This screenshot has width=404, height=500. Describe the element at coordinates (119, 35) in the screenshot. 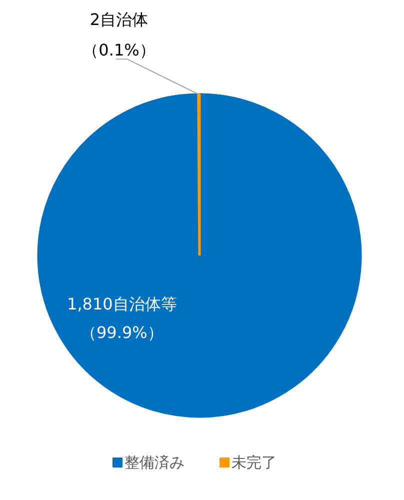

I see `data-label: 2自治体（0.1%）` at that location.